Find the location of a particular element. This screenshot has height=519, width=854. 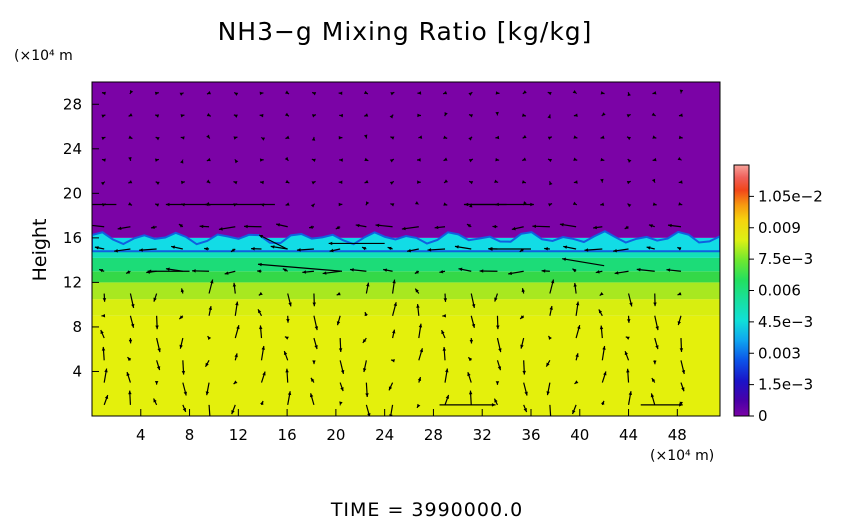

y-tick-label: 24 is located at coordinates (72, 149).